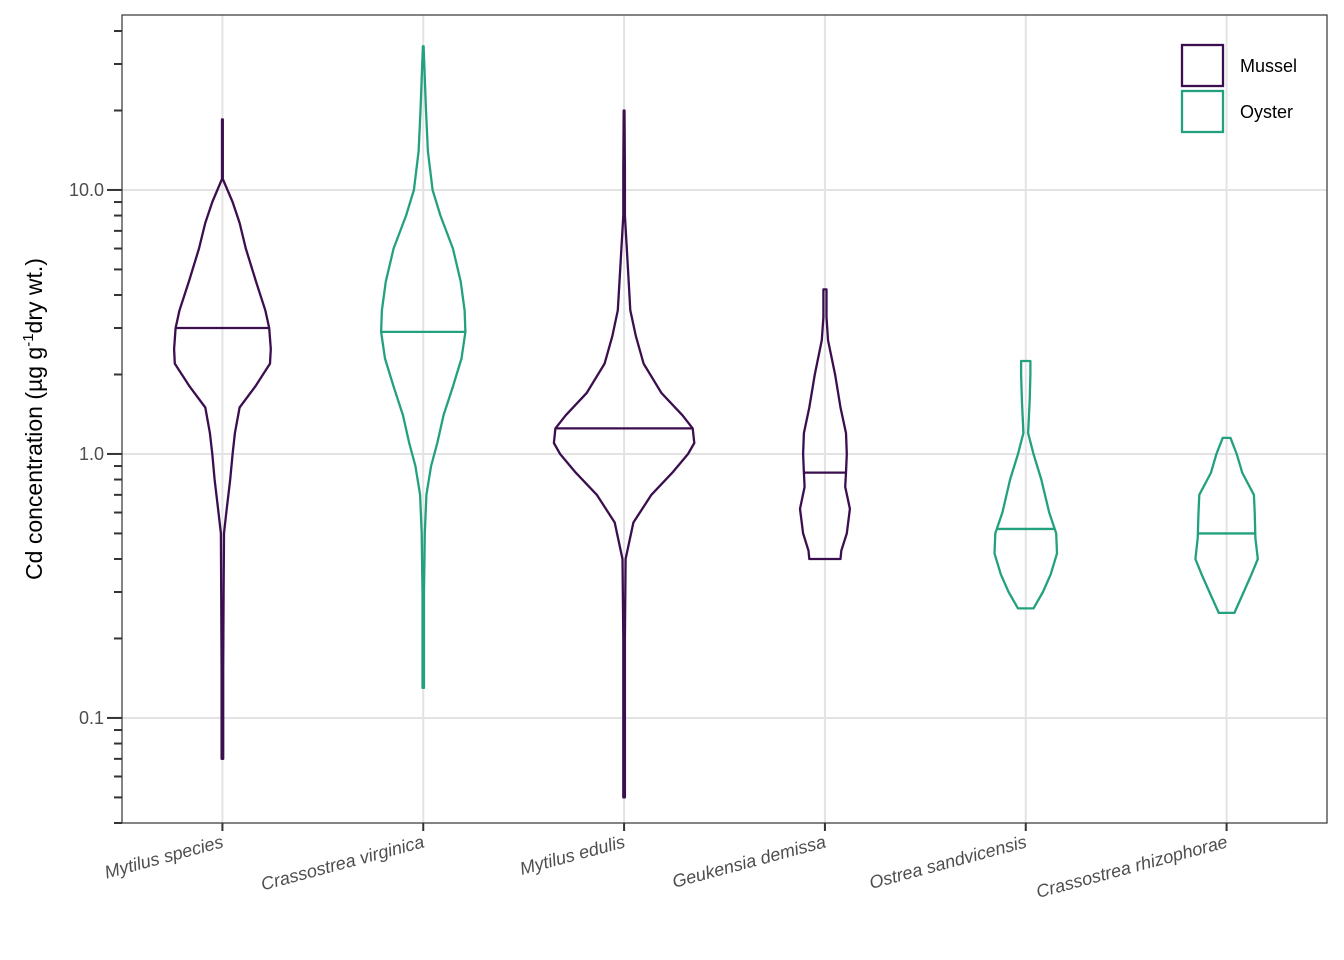 This screenshot has width=1344, height=960. Describe the element at coordinates (163, 857) in the screenshot. I see `x-tick-label-0: Mytilus species` at that location.